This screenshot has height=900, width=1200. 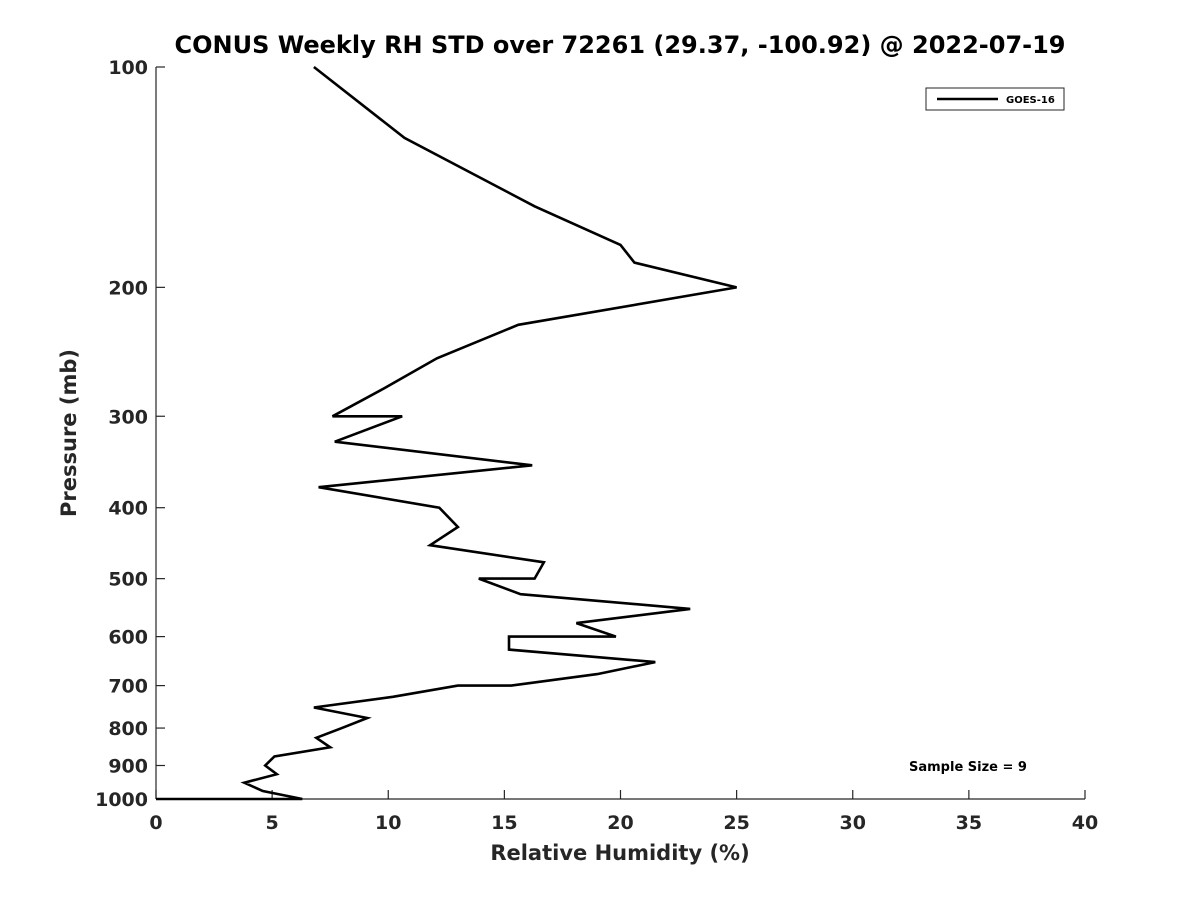 I want to click on x-tick-label: 30, so click(x=853, y=823).